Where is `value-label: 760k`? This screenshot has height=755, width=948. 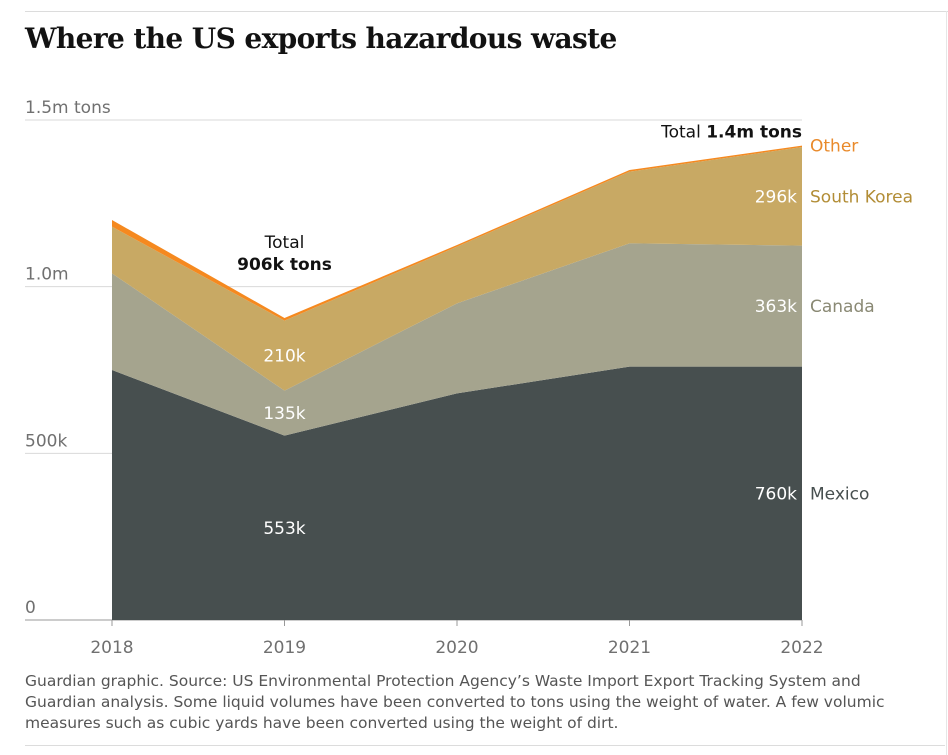 value-label: 760k is located at coordinates (776, 494).